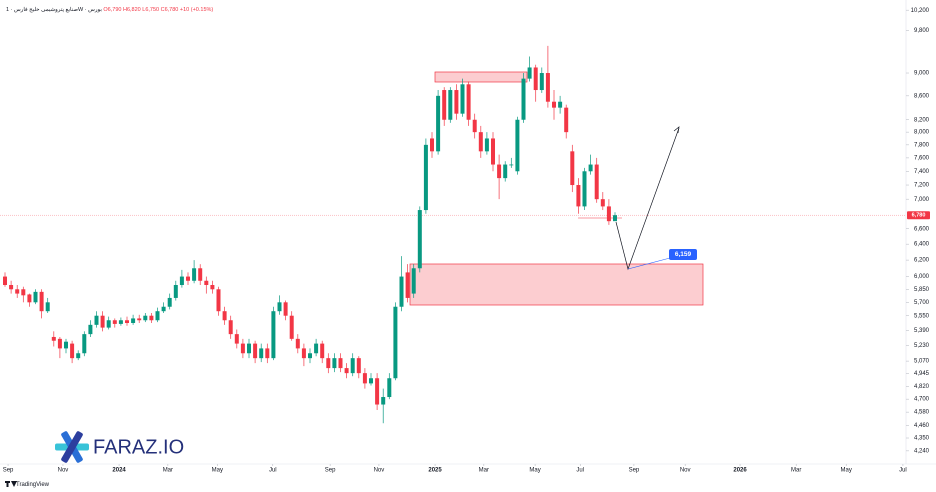 The image size is (936, 492). I want to click on supply-zone, so click(481, 77).